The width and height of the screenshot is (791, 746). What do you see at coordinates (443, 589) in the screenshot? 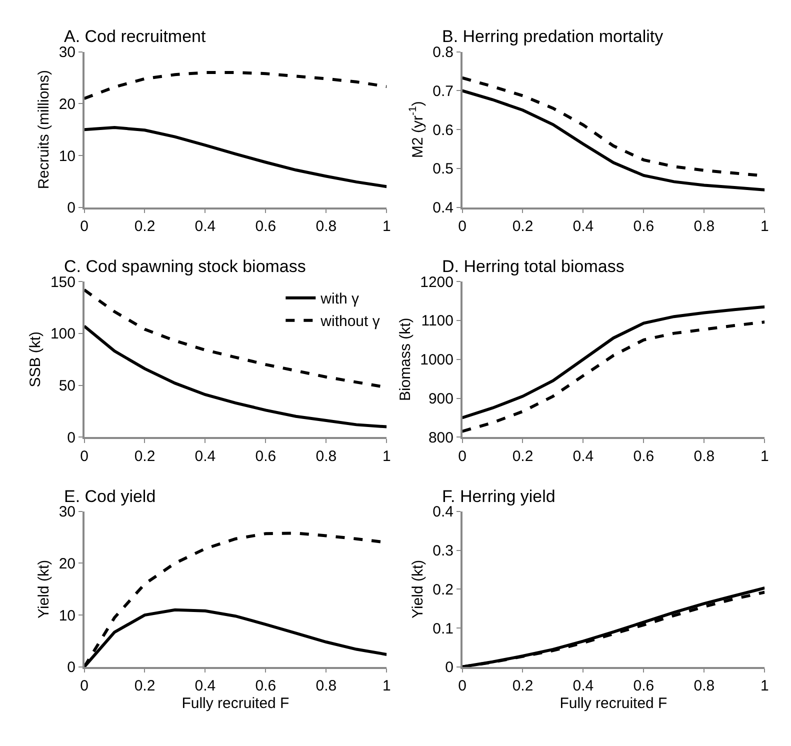
I see `y-tick-label: 0.2` at bounding box center [443, 589].